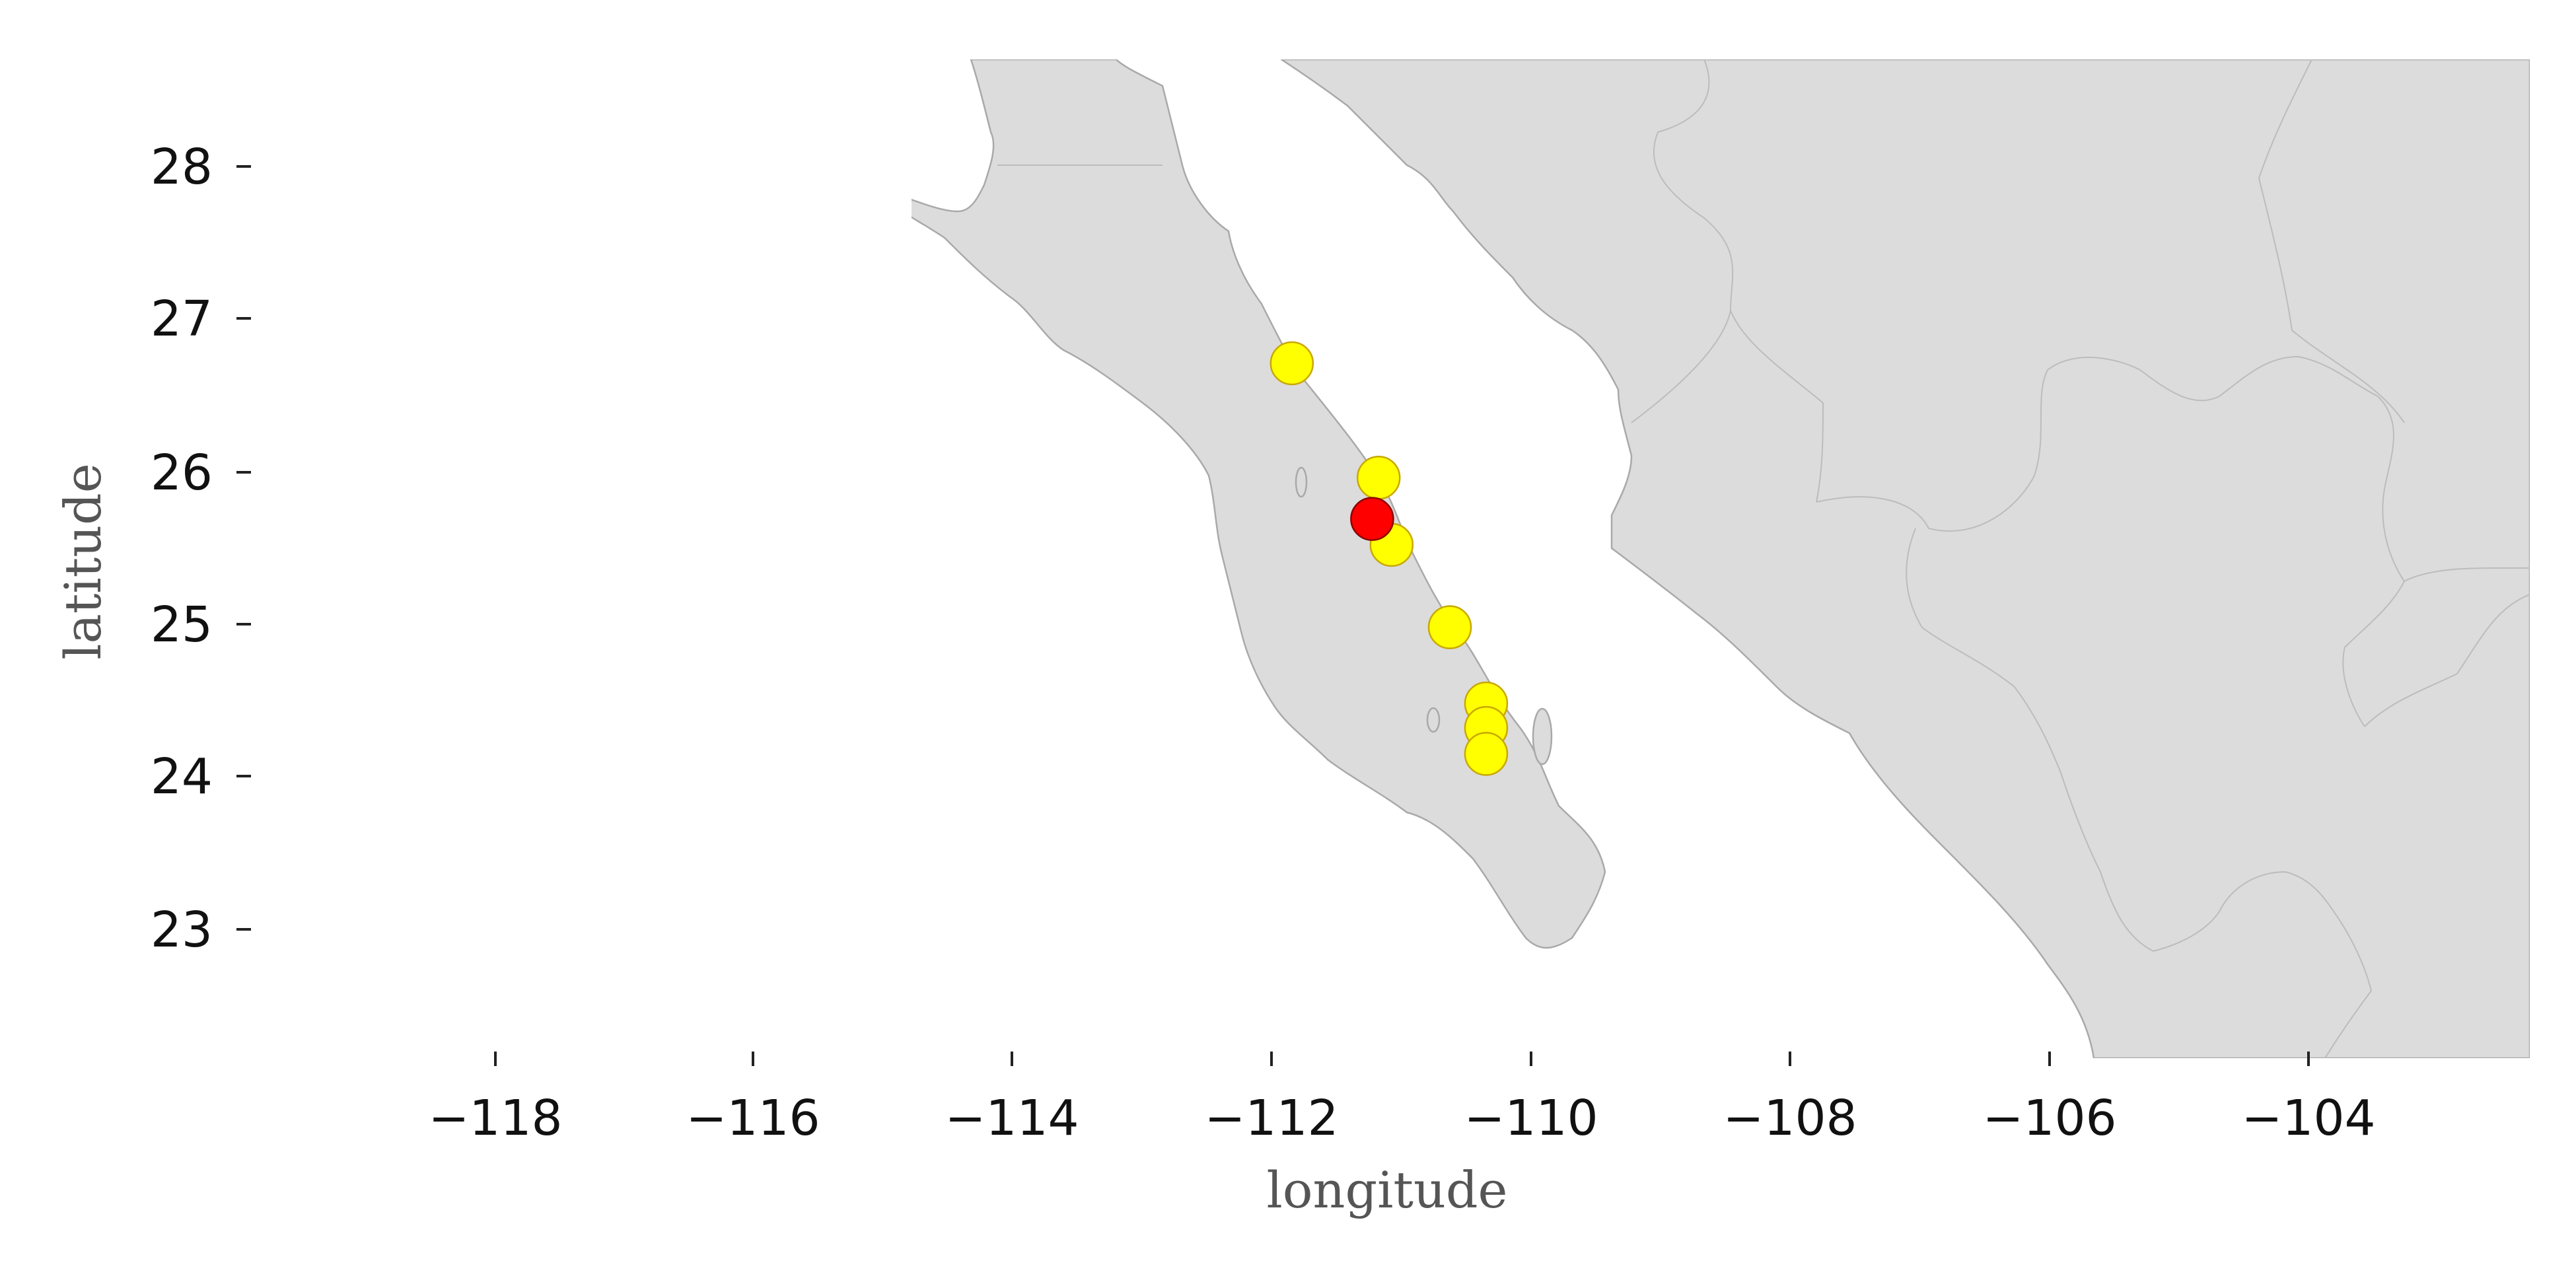 This screenshot has height=1288, width=2576. What do you see at coordinates (849, 142) in the screenshot?
I see `island-isla-tiburon-south` at bounding box center [849, 142].